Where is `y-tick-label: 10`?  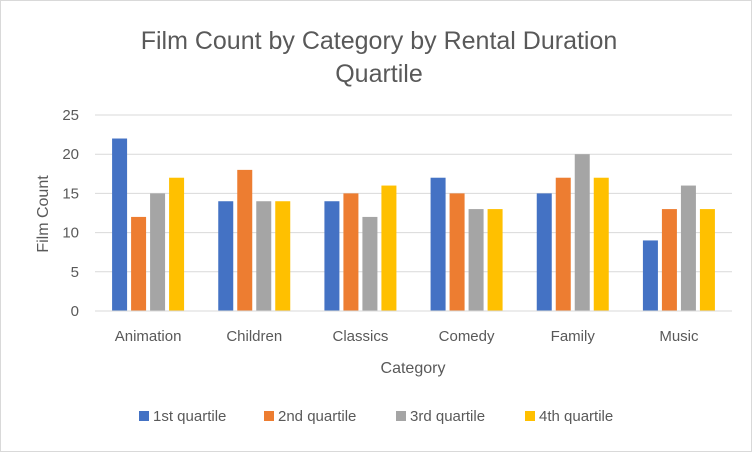 y-tick-label: 10 is located at coordinates (70, 233).